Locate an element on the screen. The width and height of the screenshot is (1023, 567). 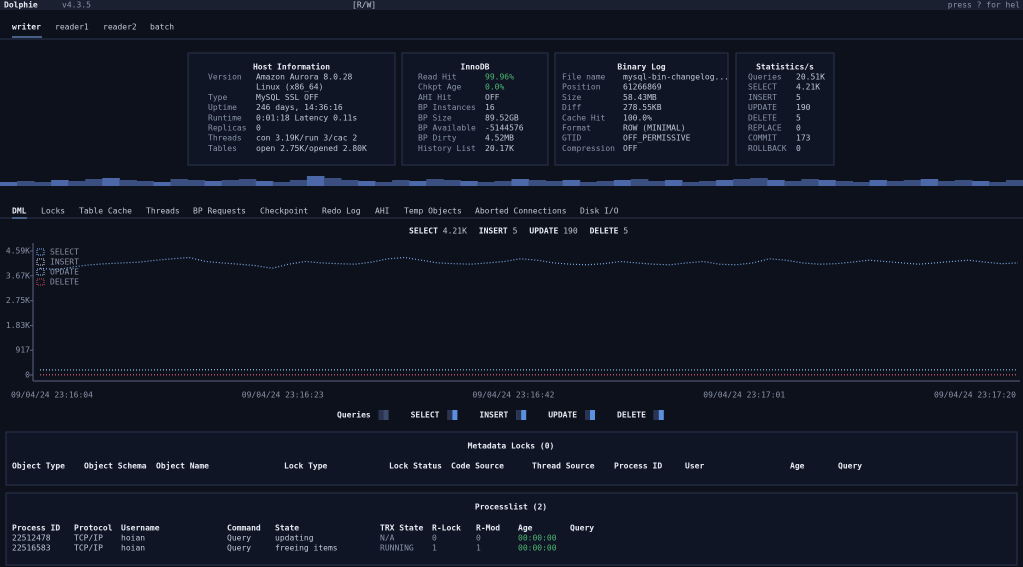
cell: updating is located at coordinates (294, 538).